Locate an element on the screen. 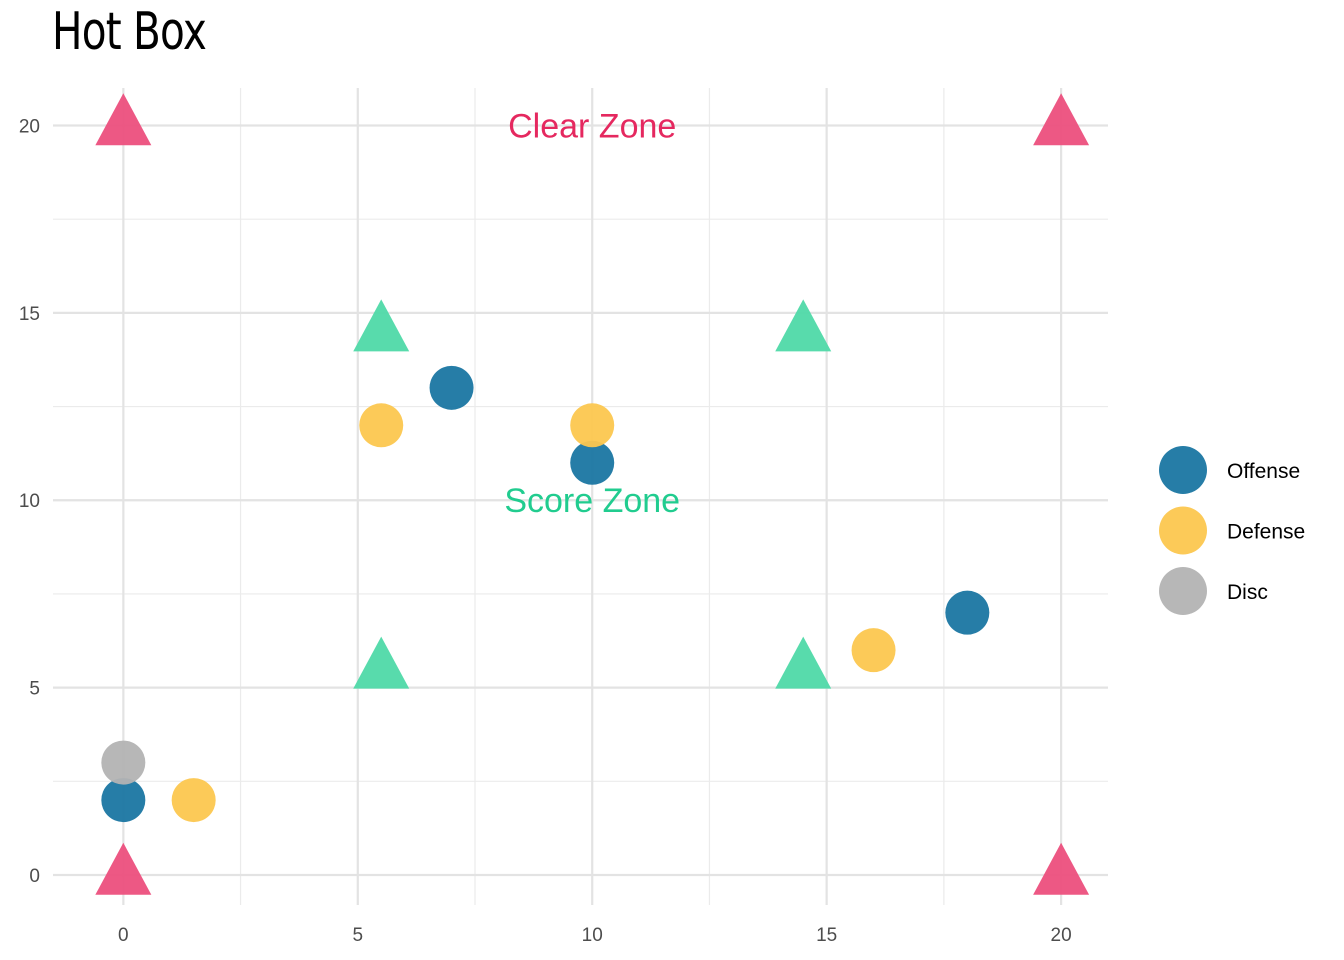 This screenshot has width=1344, height=960. x-tick-label: 10 is located at coordinates (592, 935).